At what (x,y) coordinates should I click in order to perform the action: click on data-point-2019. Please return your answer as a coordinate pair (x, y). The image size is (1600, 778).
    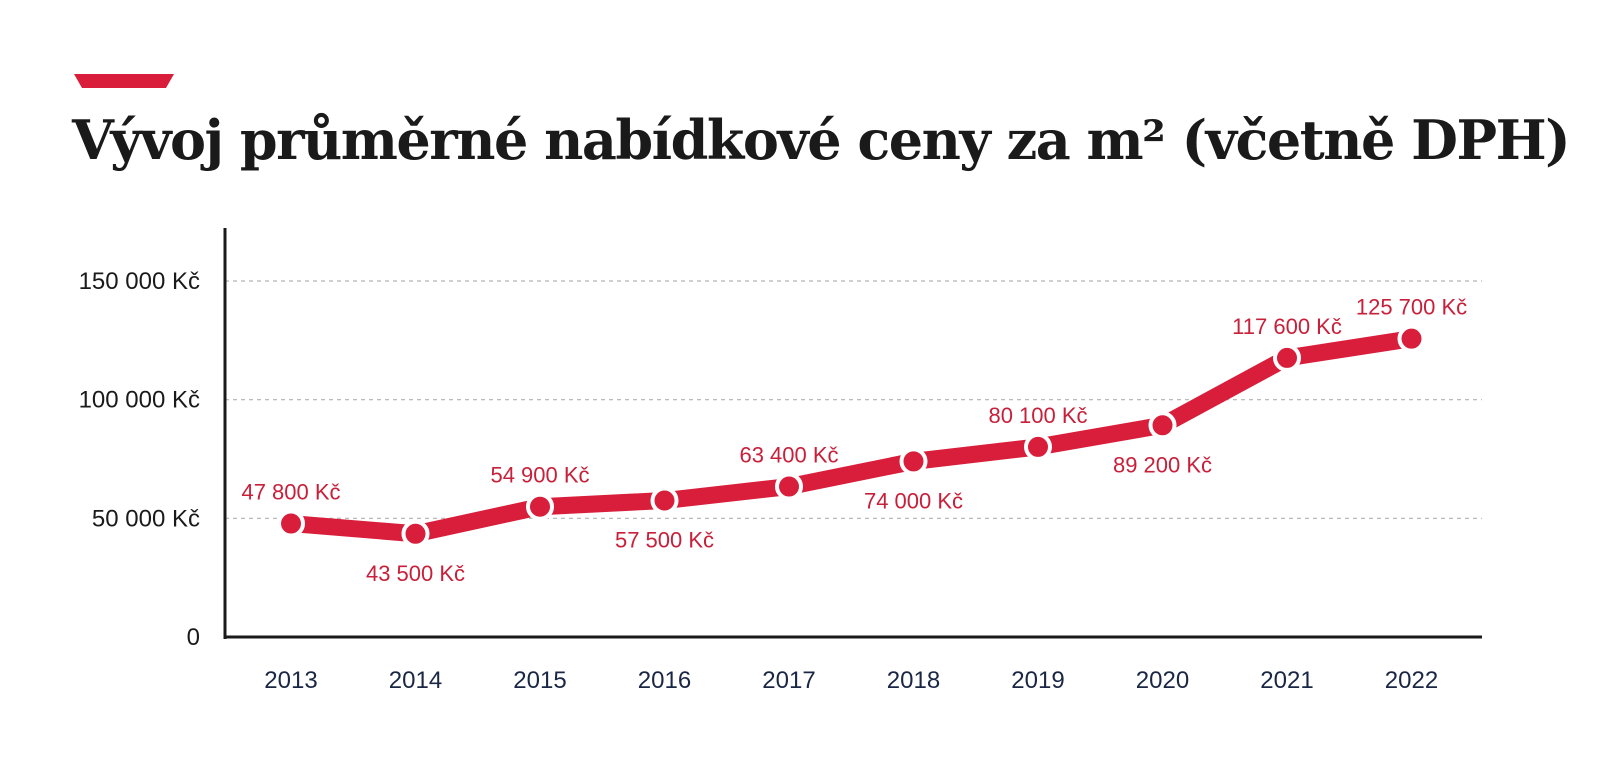
    Looking at the image, I should click on (1038, 446).